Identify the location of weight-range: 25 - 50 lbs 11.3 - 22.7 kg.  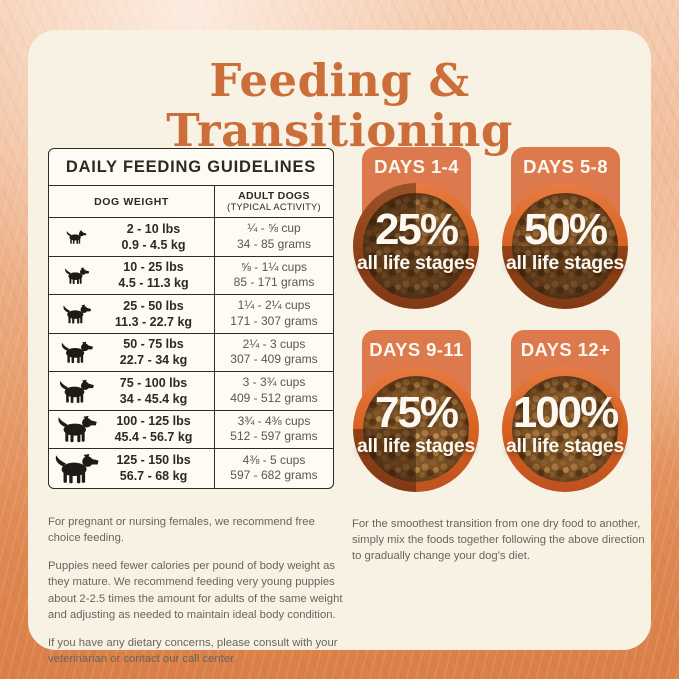
(153, 313).